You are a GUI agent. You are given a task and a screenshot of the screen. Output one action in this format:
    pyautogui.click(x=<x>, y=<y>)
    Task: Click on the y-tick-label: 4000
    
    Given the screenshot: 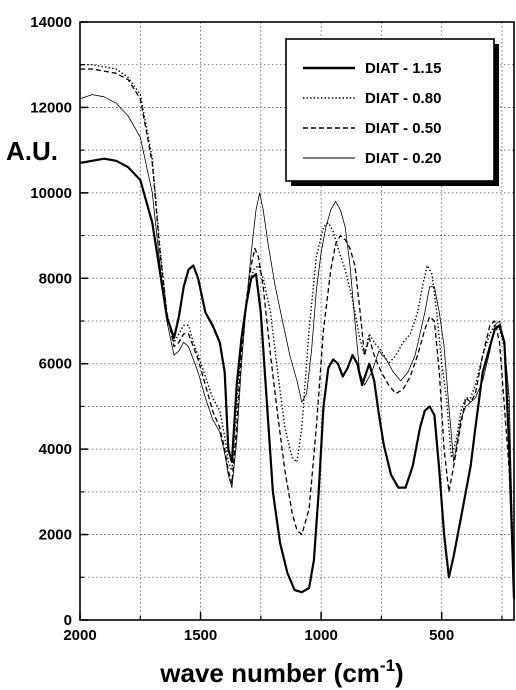 What is the action you would take?
    pyautogui.click(x=55, y=449)
    